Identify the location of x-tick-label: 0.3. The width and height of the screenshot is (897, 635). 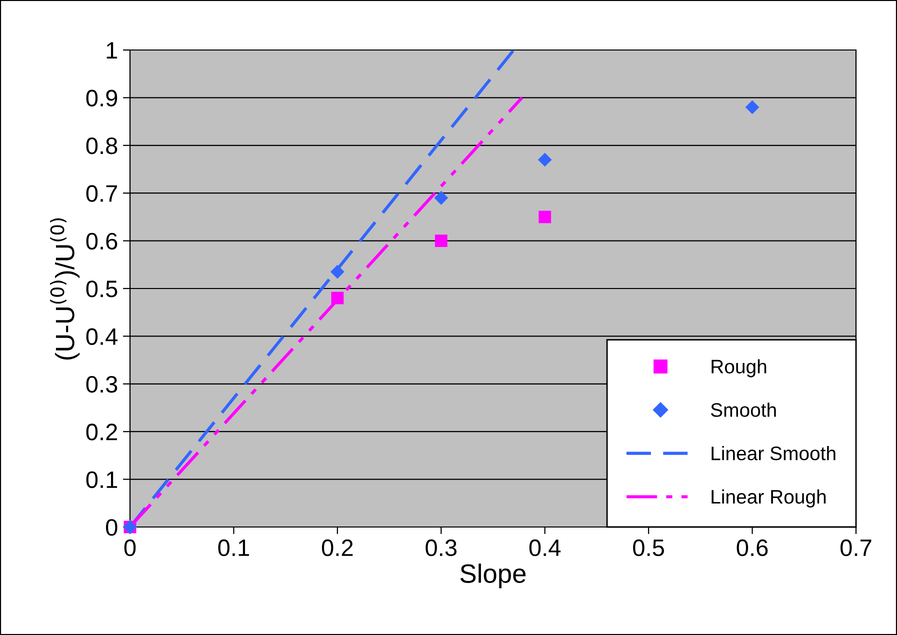
(441, 547).